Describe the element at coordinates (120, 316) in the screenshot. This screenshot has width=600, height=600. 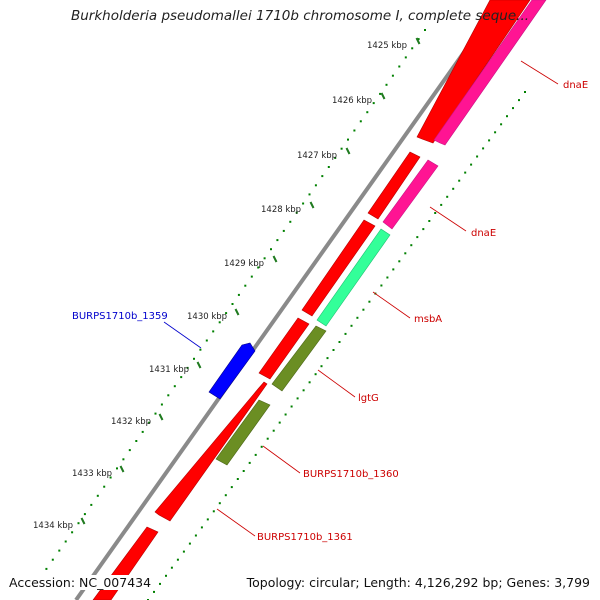
I see `gene-label-burps1710b-1359: BURPS1710b_1359` at that location.